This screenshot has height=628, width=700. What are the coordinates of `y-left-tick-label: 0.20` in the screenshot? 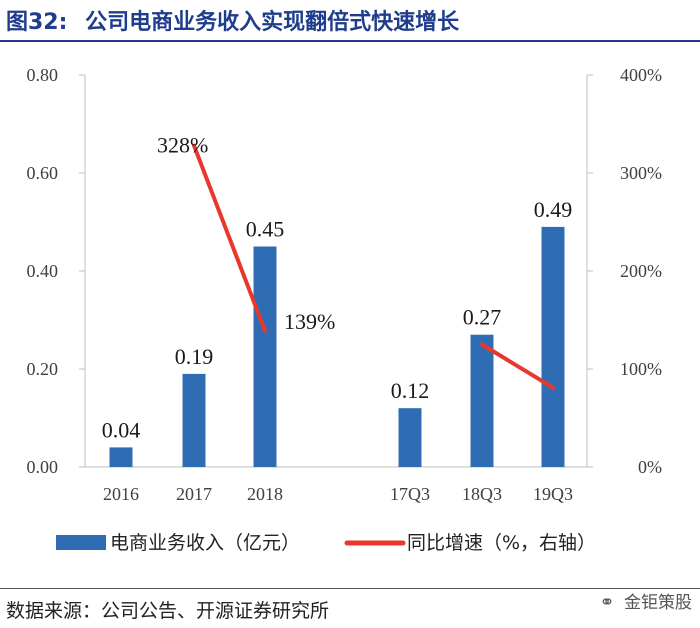 It's located at (43, 369).